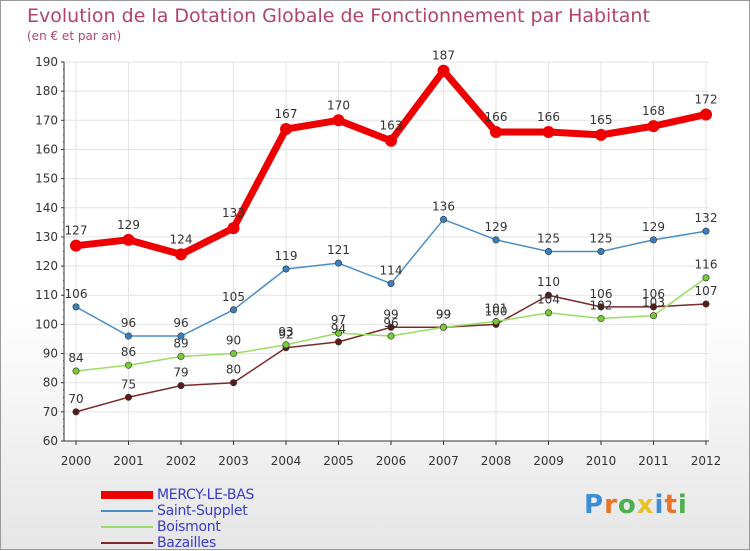  I want to click on data-label: 101, so click(496, 308).